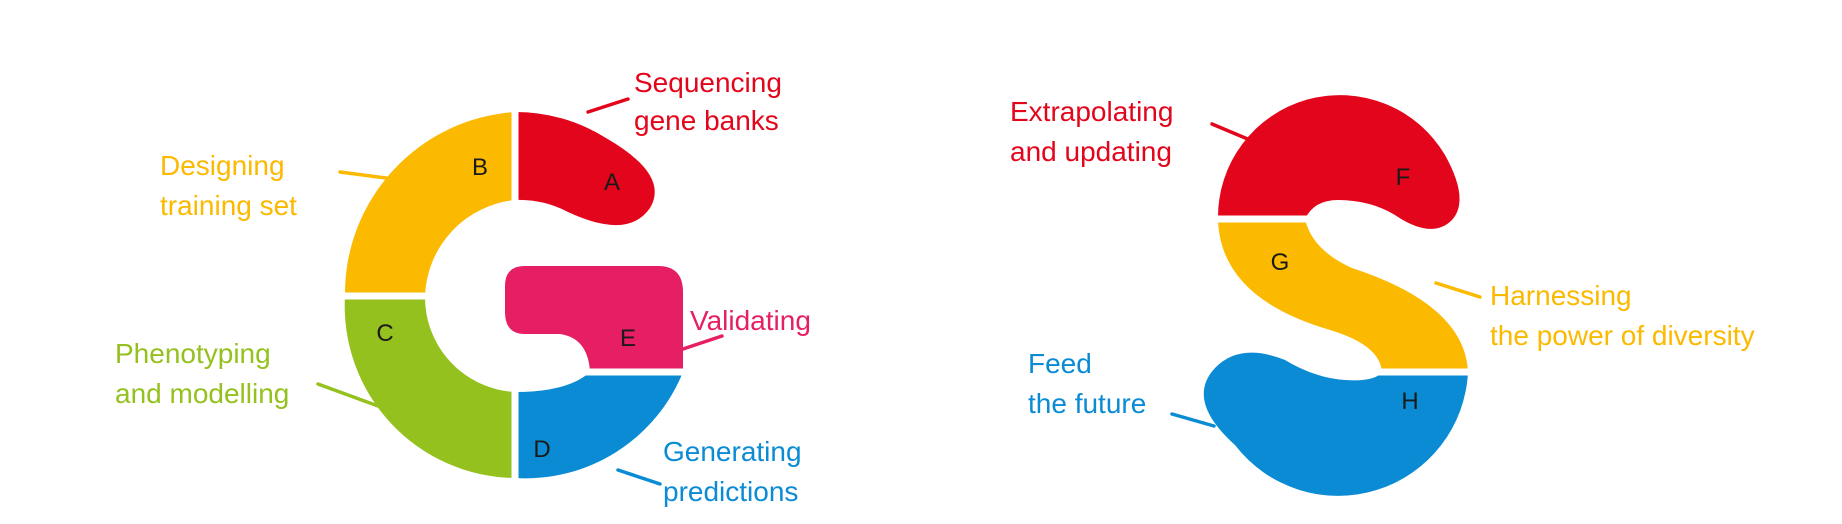 The width and height of the screenshot is (1842, 524). Describe the element at coordinates (612, 182) in the screenshot. I see `segment-a-letter: A` at that location.